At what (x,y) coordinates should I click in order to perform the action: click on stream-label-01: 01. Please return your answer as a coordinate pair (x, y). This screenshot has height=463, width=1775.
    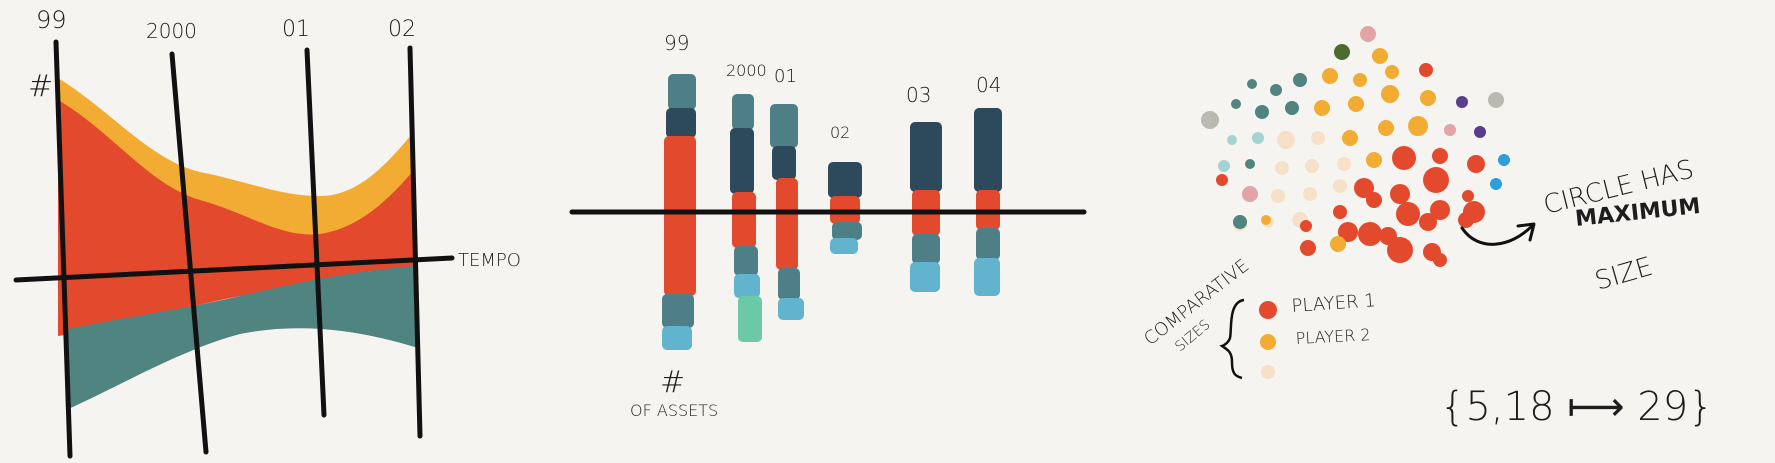
    Looking at the image, I should click on (296, 29).